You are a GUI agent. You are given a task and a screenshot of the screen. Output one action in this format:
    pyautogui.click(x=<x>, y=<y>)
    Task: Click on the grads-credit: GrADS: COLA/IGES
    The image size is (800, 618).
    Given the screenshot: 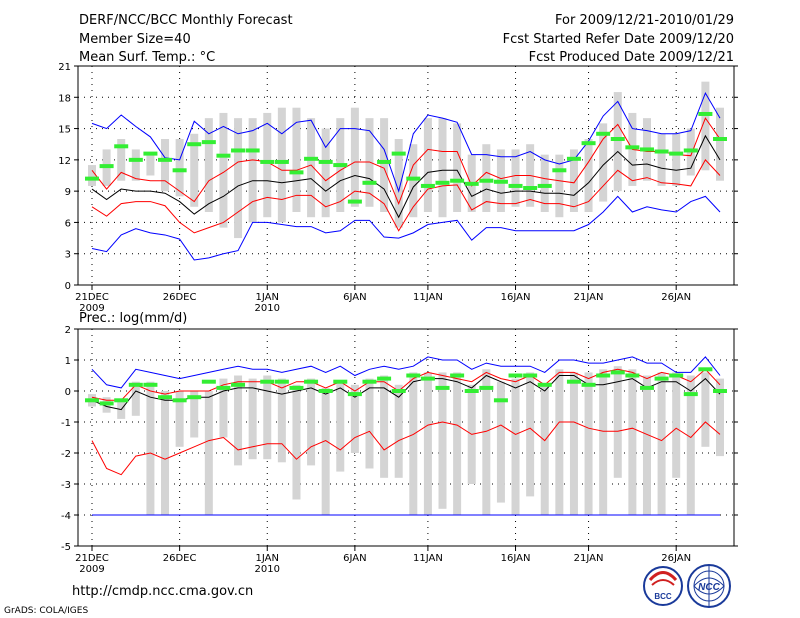 What is the action you would take?
    pyautogui.click(x=46, y=611)
    